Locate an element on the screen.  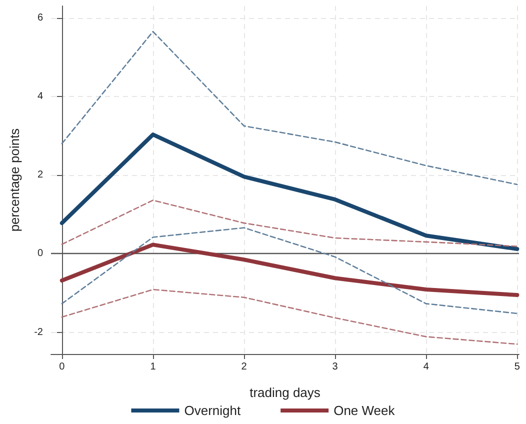
x-tick-label: 5 is located at coordinates (517, 367).